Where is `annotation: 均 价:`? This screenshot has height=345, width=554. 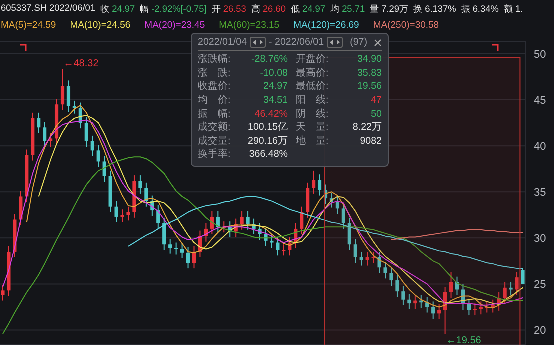 annotation: 均 价: is located at coordinates (215, 101).